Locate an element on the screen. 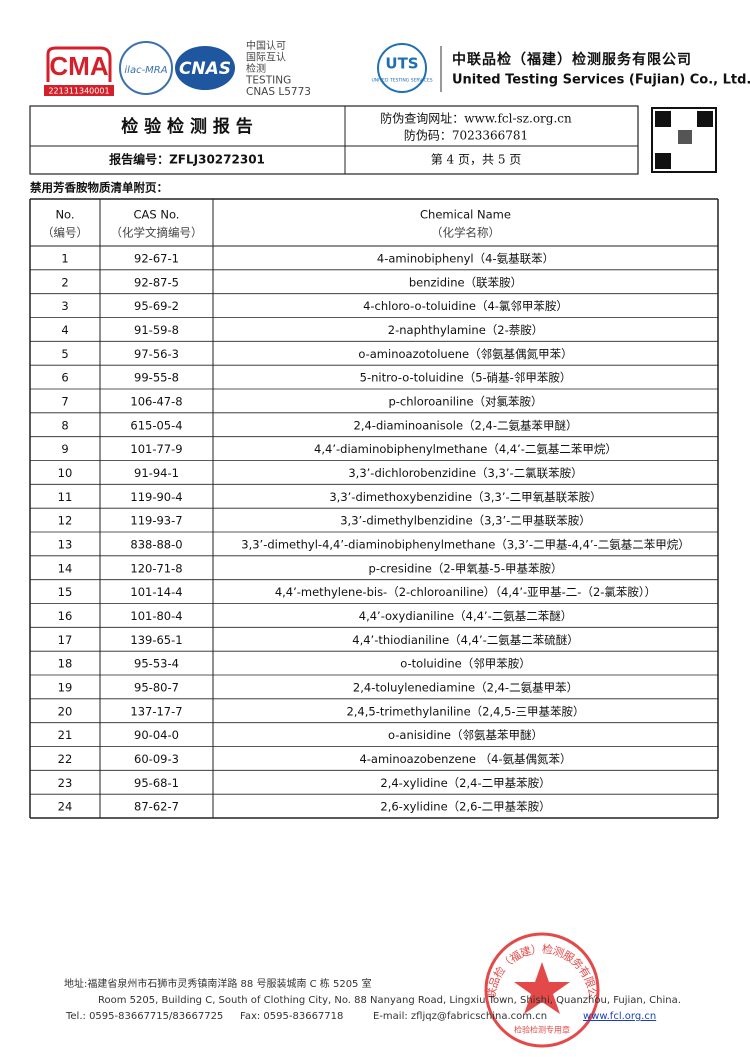  table-cell: o-anisidine（邻氨基苯甲醚） is located at coordinates (465, 735).